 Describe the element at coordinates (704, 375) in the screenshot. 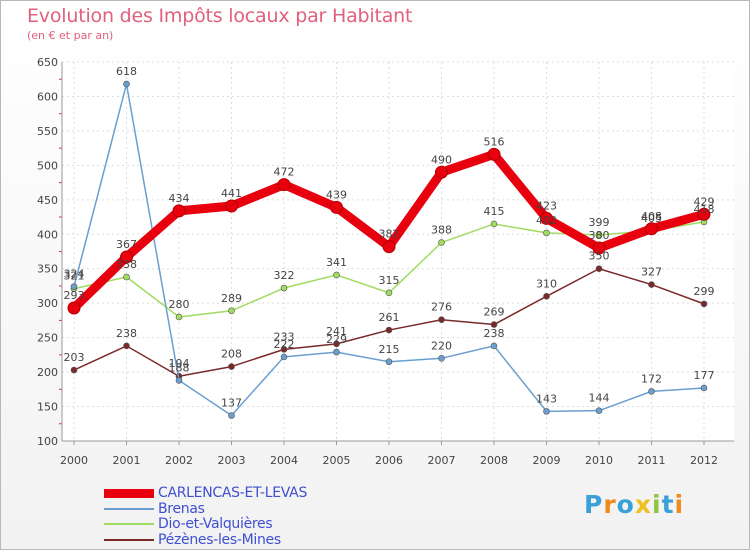

I see `data-label-brenas: 177` at that location.